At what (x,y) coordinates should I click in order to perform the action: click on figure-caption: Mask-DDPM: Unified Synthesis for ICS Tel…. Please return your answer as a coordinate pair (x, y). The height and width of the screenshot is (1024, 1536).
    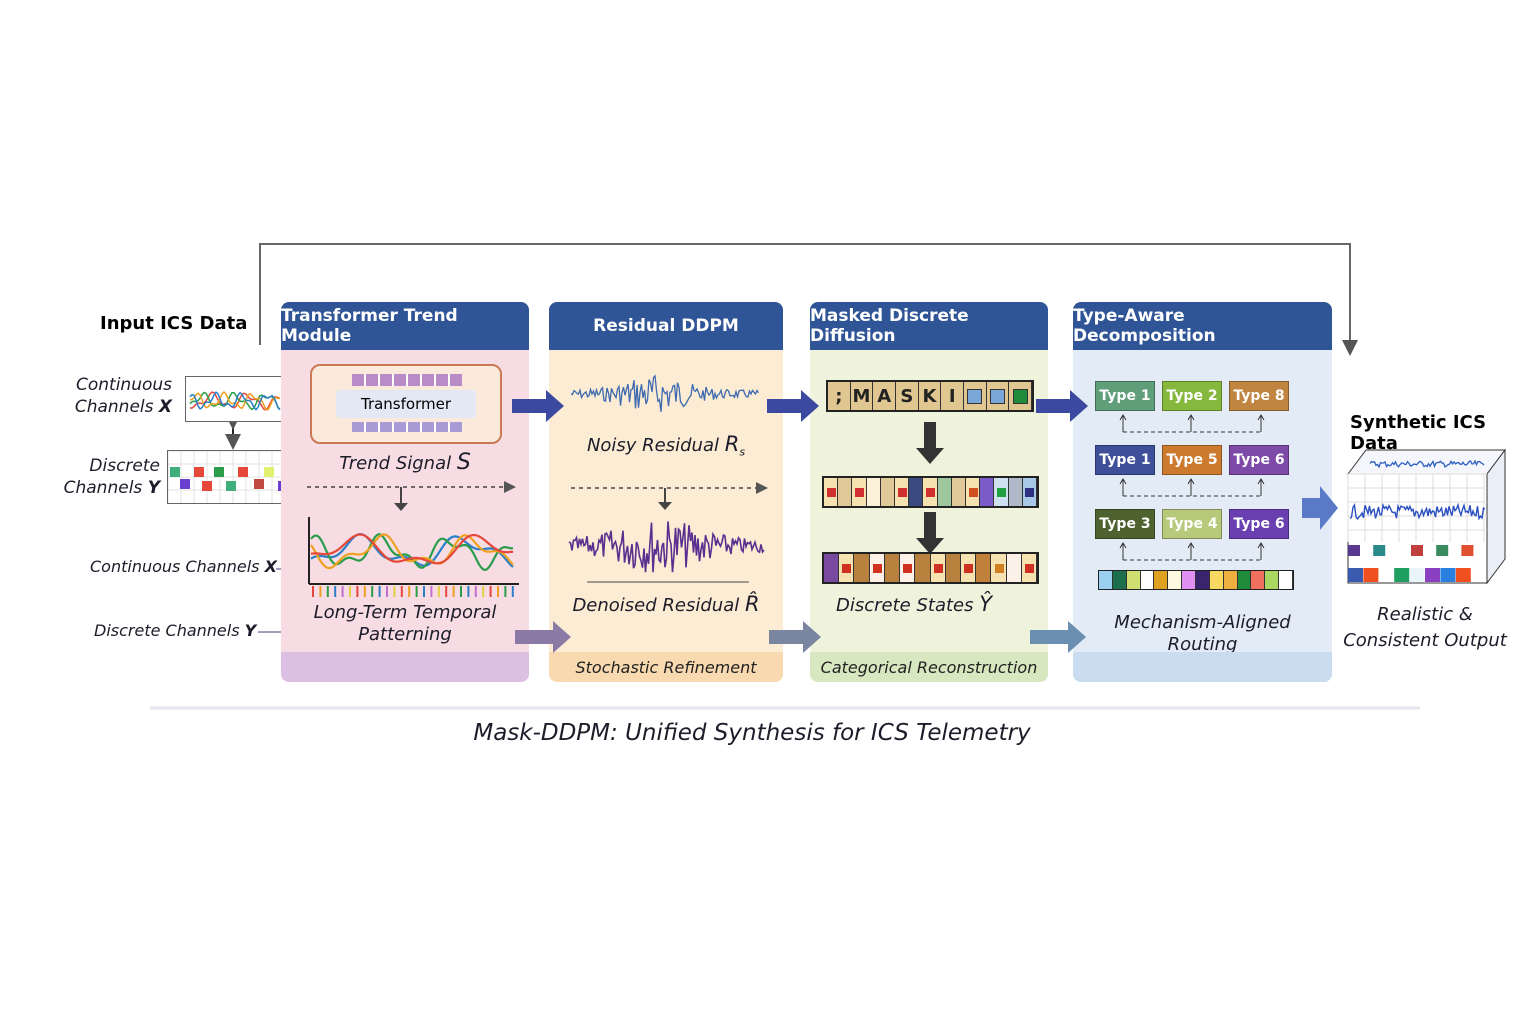
    Looking at the image, I should click on (752, 733).